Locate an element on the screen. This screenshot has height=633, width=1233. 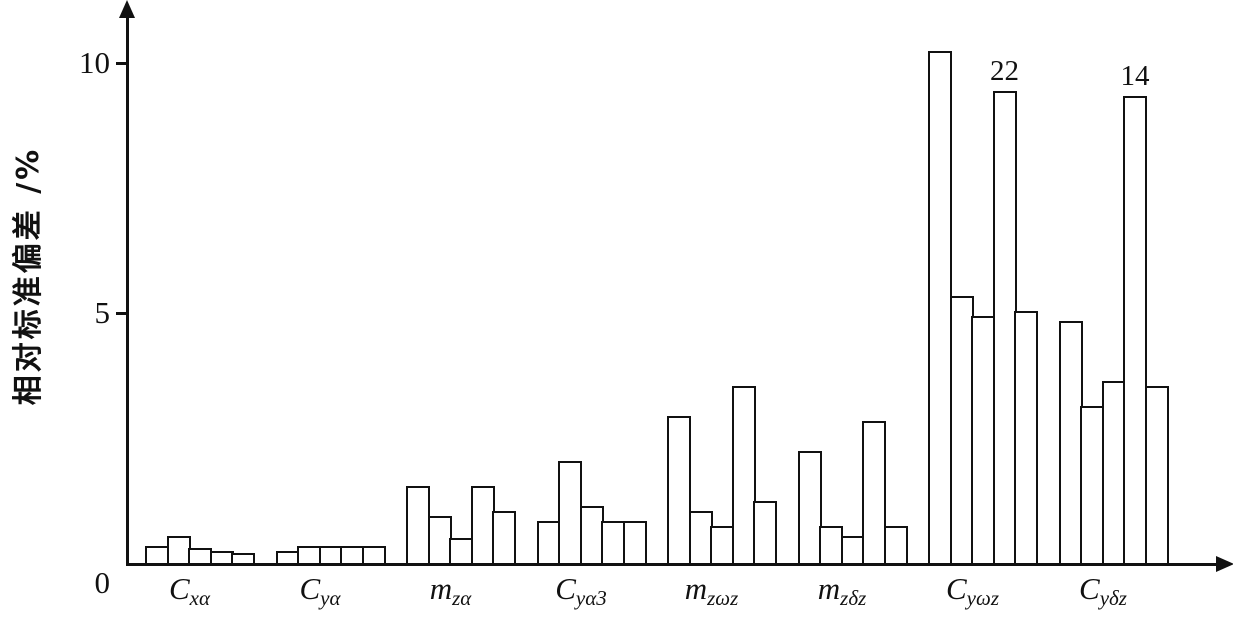
x-tick-label-subscript: yα is located at coordinates (330, 598).